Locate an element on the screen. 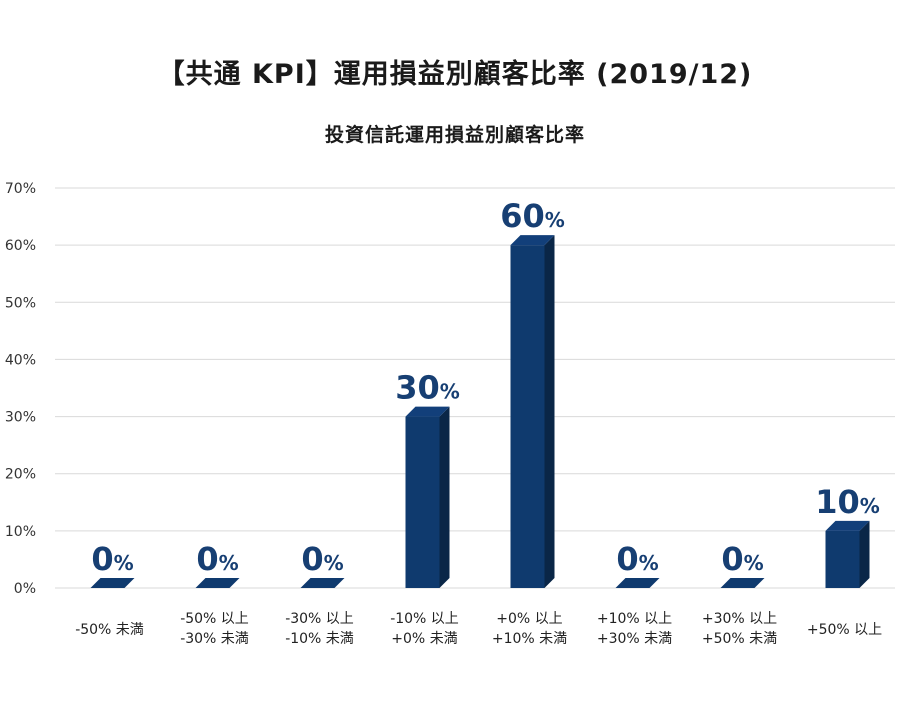 The width and height of the screenshot is (910, 708). y-tick-label: 30% is located at coordinates (20, 418).